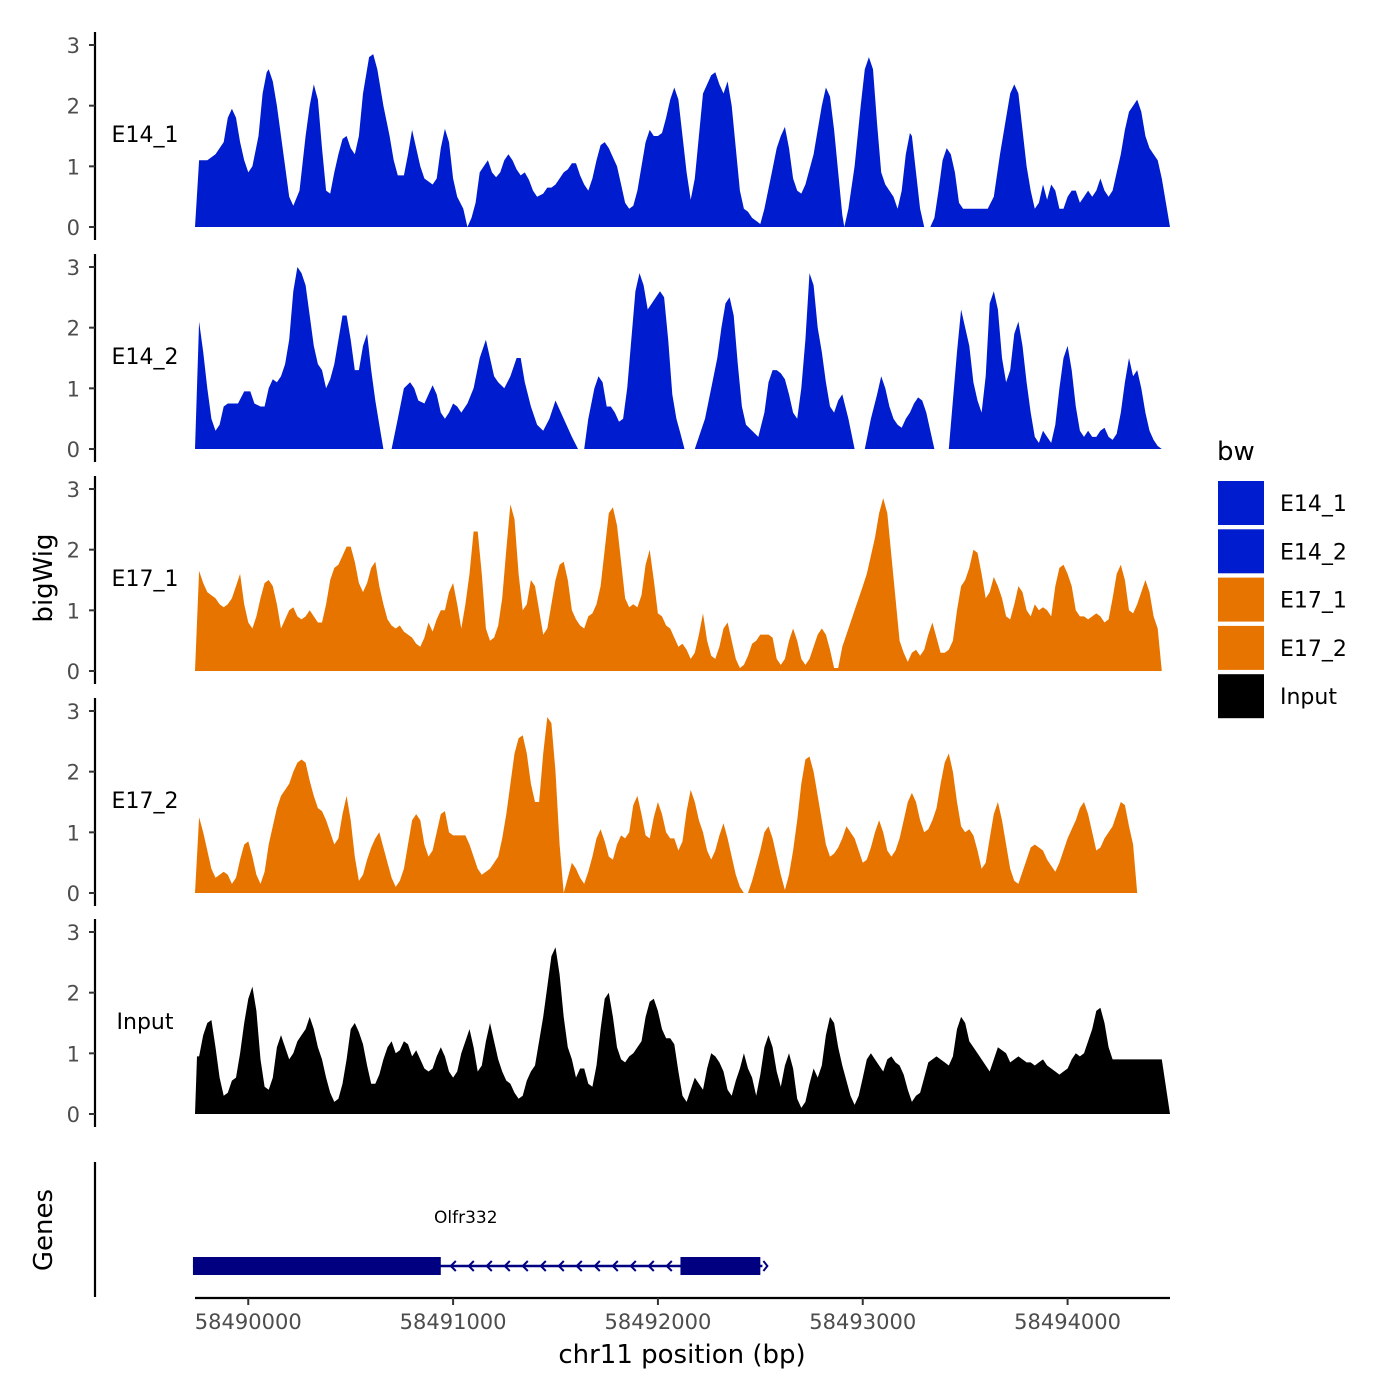  What do you see at coordinates (480, 1241) in the screenshot?
I see `gene-models: Olfr332` at bounding box center [480, 1241].